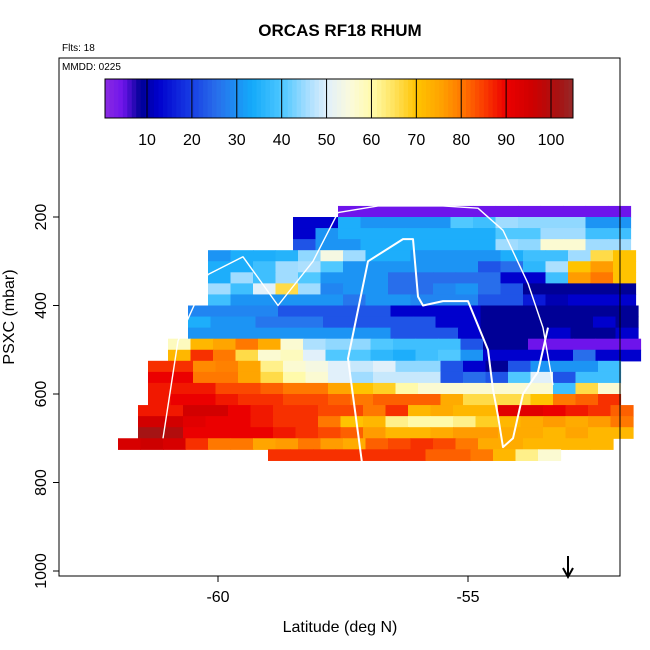 Image resolution: width=650 pixels, height=650 pixels. I want to click on colorbar-tick-label: 90, so click(506, 140).